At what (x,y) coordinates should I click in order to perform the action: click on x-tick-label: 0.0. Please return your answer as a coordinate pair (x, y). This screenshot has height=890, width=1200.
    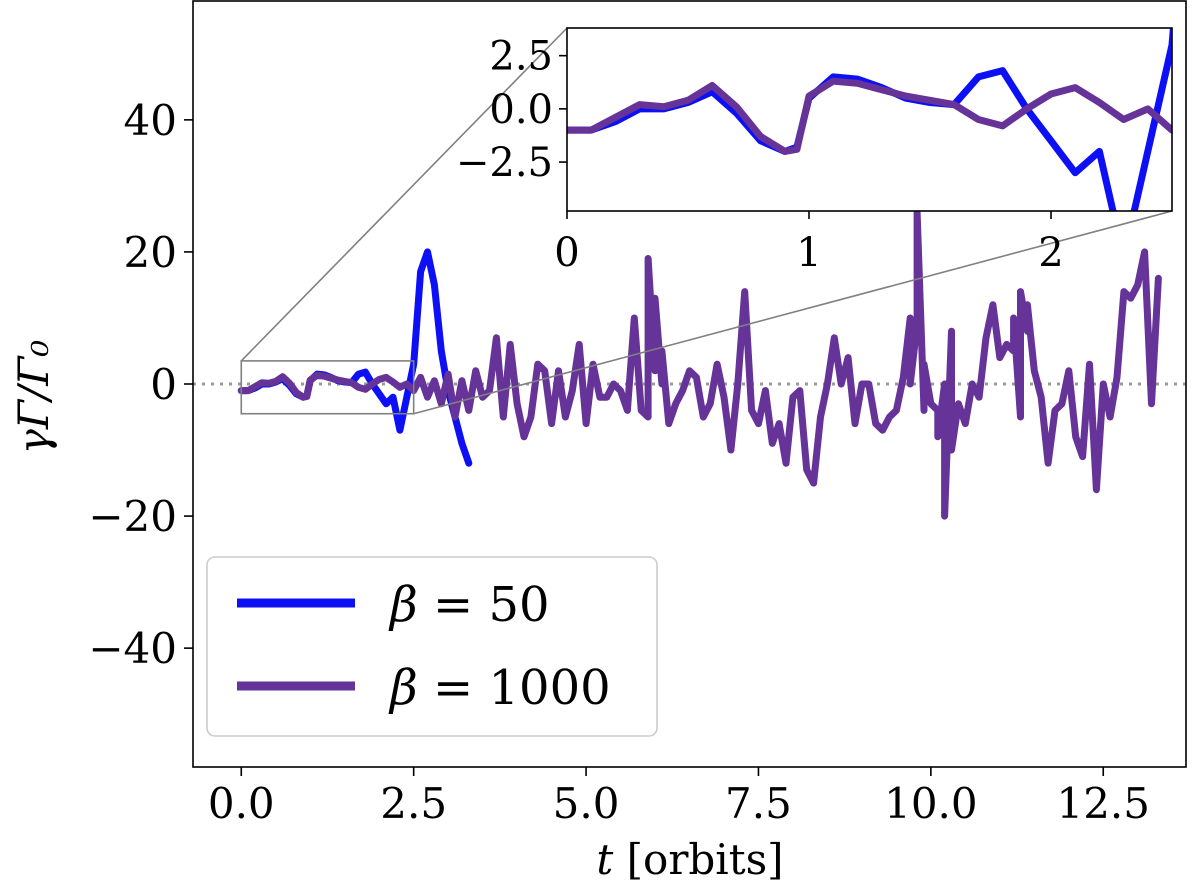
    Looking at the image, I should click on (241, 803).